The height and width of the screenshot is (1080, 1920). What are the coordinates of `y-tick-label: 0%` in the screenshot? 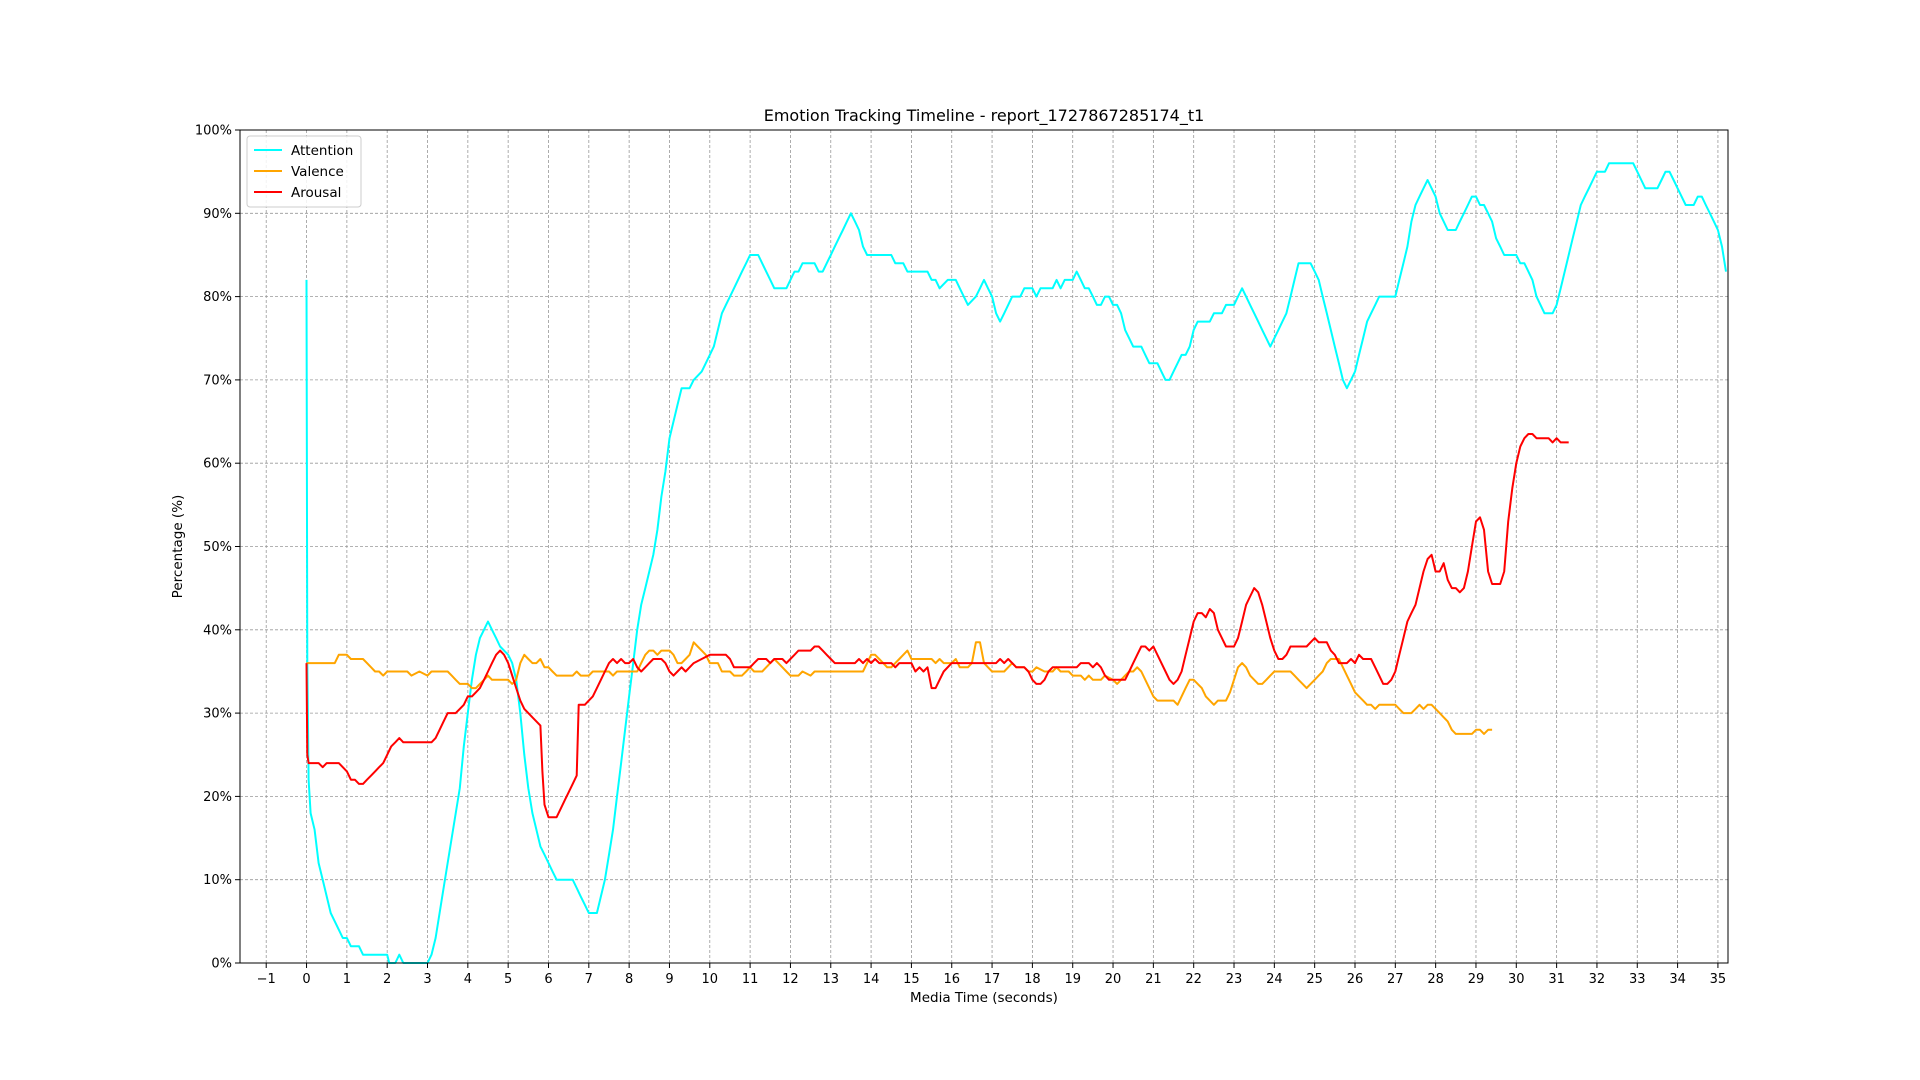 It's located at (221, 964).